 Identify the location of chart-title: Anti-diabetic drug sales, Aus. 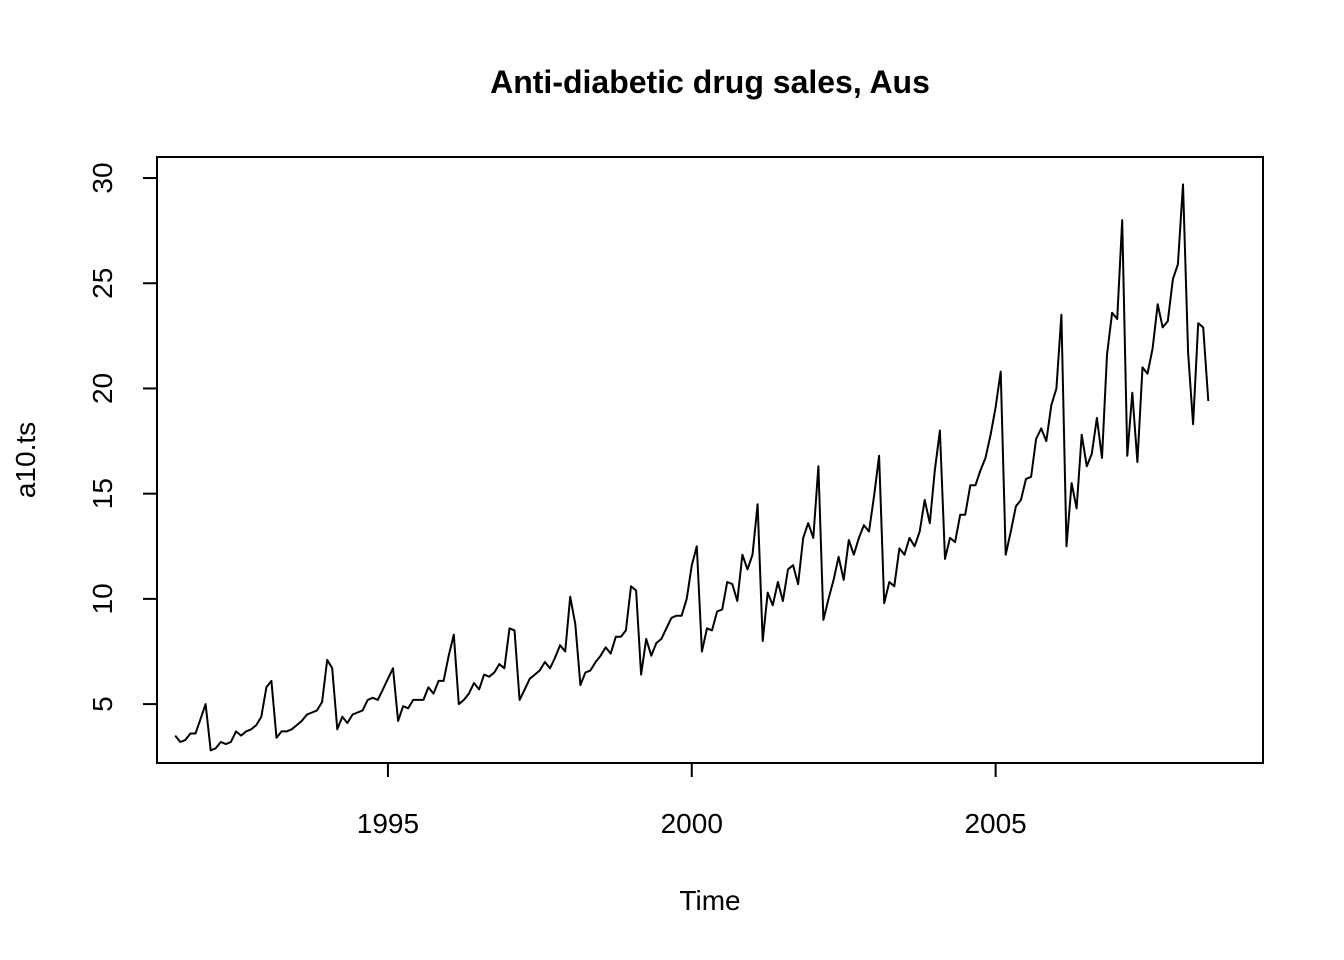
(710, 82).